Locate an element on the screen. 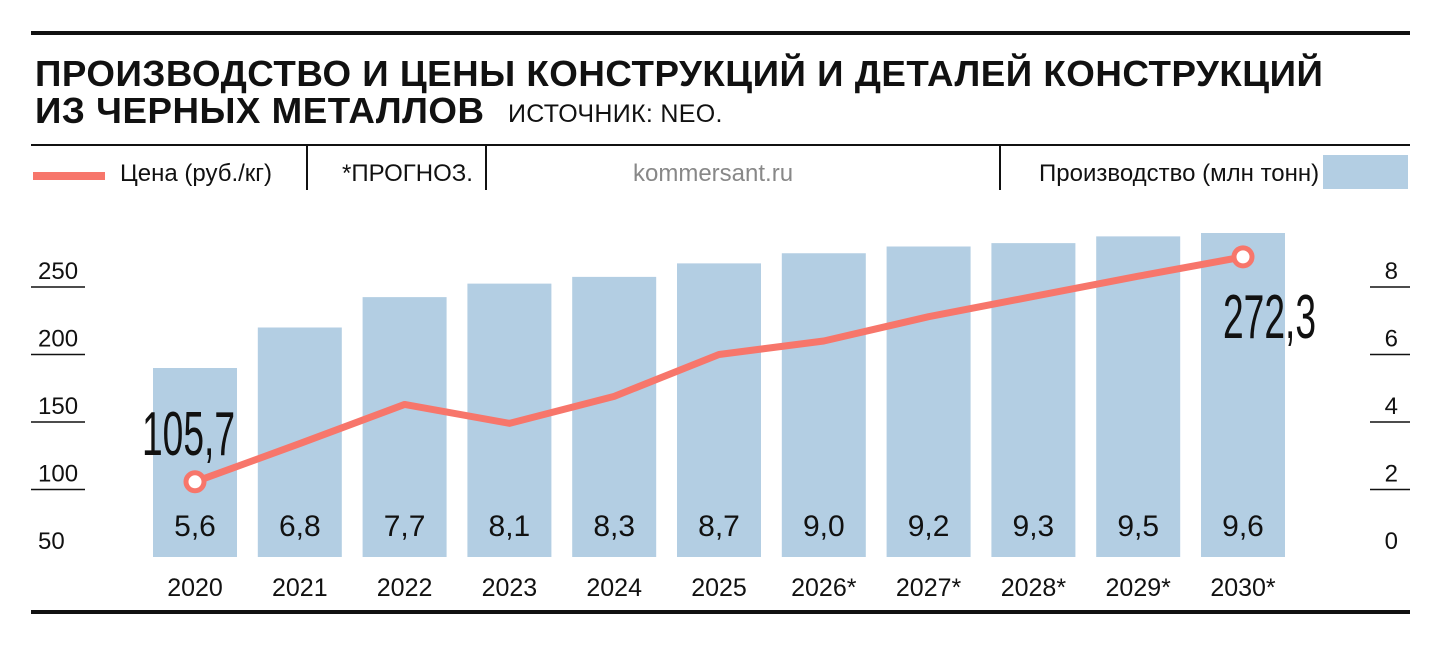 Image resolution: width=1440 pixels, height=646 pixels. x-axis-year-label: 2030* is located at coordinates (1243, 588).